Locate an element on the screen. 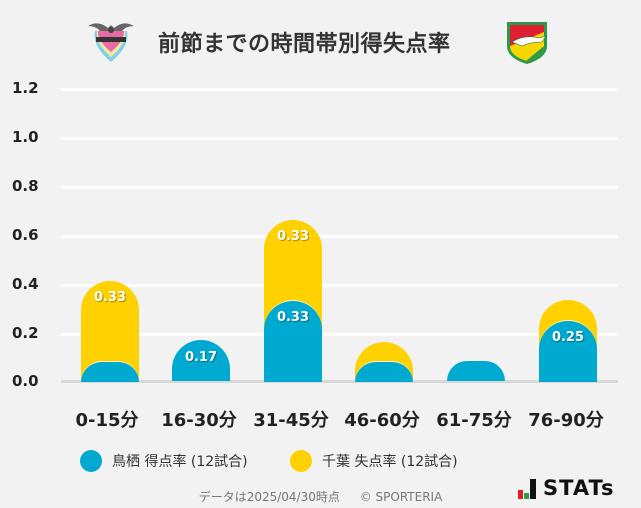 The width and height of the screenshot is (641, 508). stats-bars-icon is located at coordinates (527, 489).